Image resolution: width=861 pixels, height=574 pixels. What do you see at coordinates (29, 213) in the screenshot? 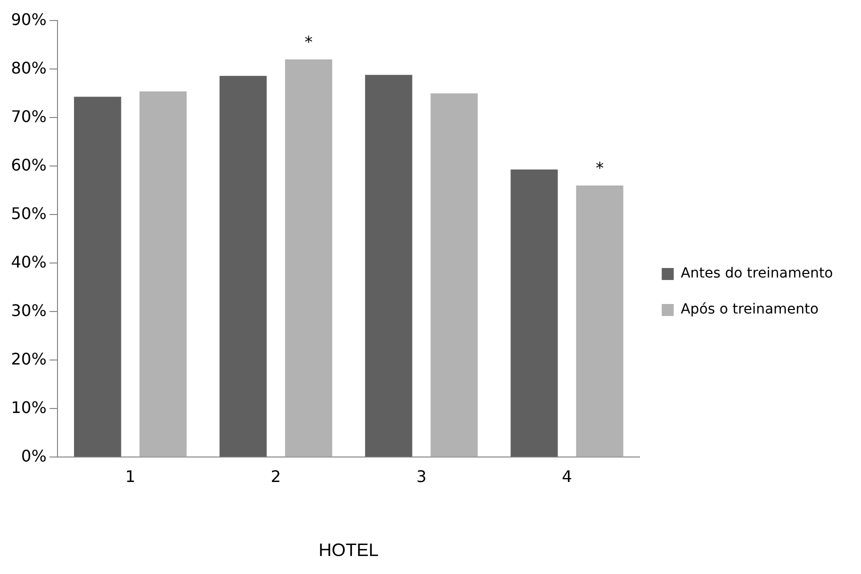
I see `y-tick-label: 50%` at bounding box center [29, 213].